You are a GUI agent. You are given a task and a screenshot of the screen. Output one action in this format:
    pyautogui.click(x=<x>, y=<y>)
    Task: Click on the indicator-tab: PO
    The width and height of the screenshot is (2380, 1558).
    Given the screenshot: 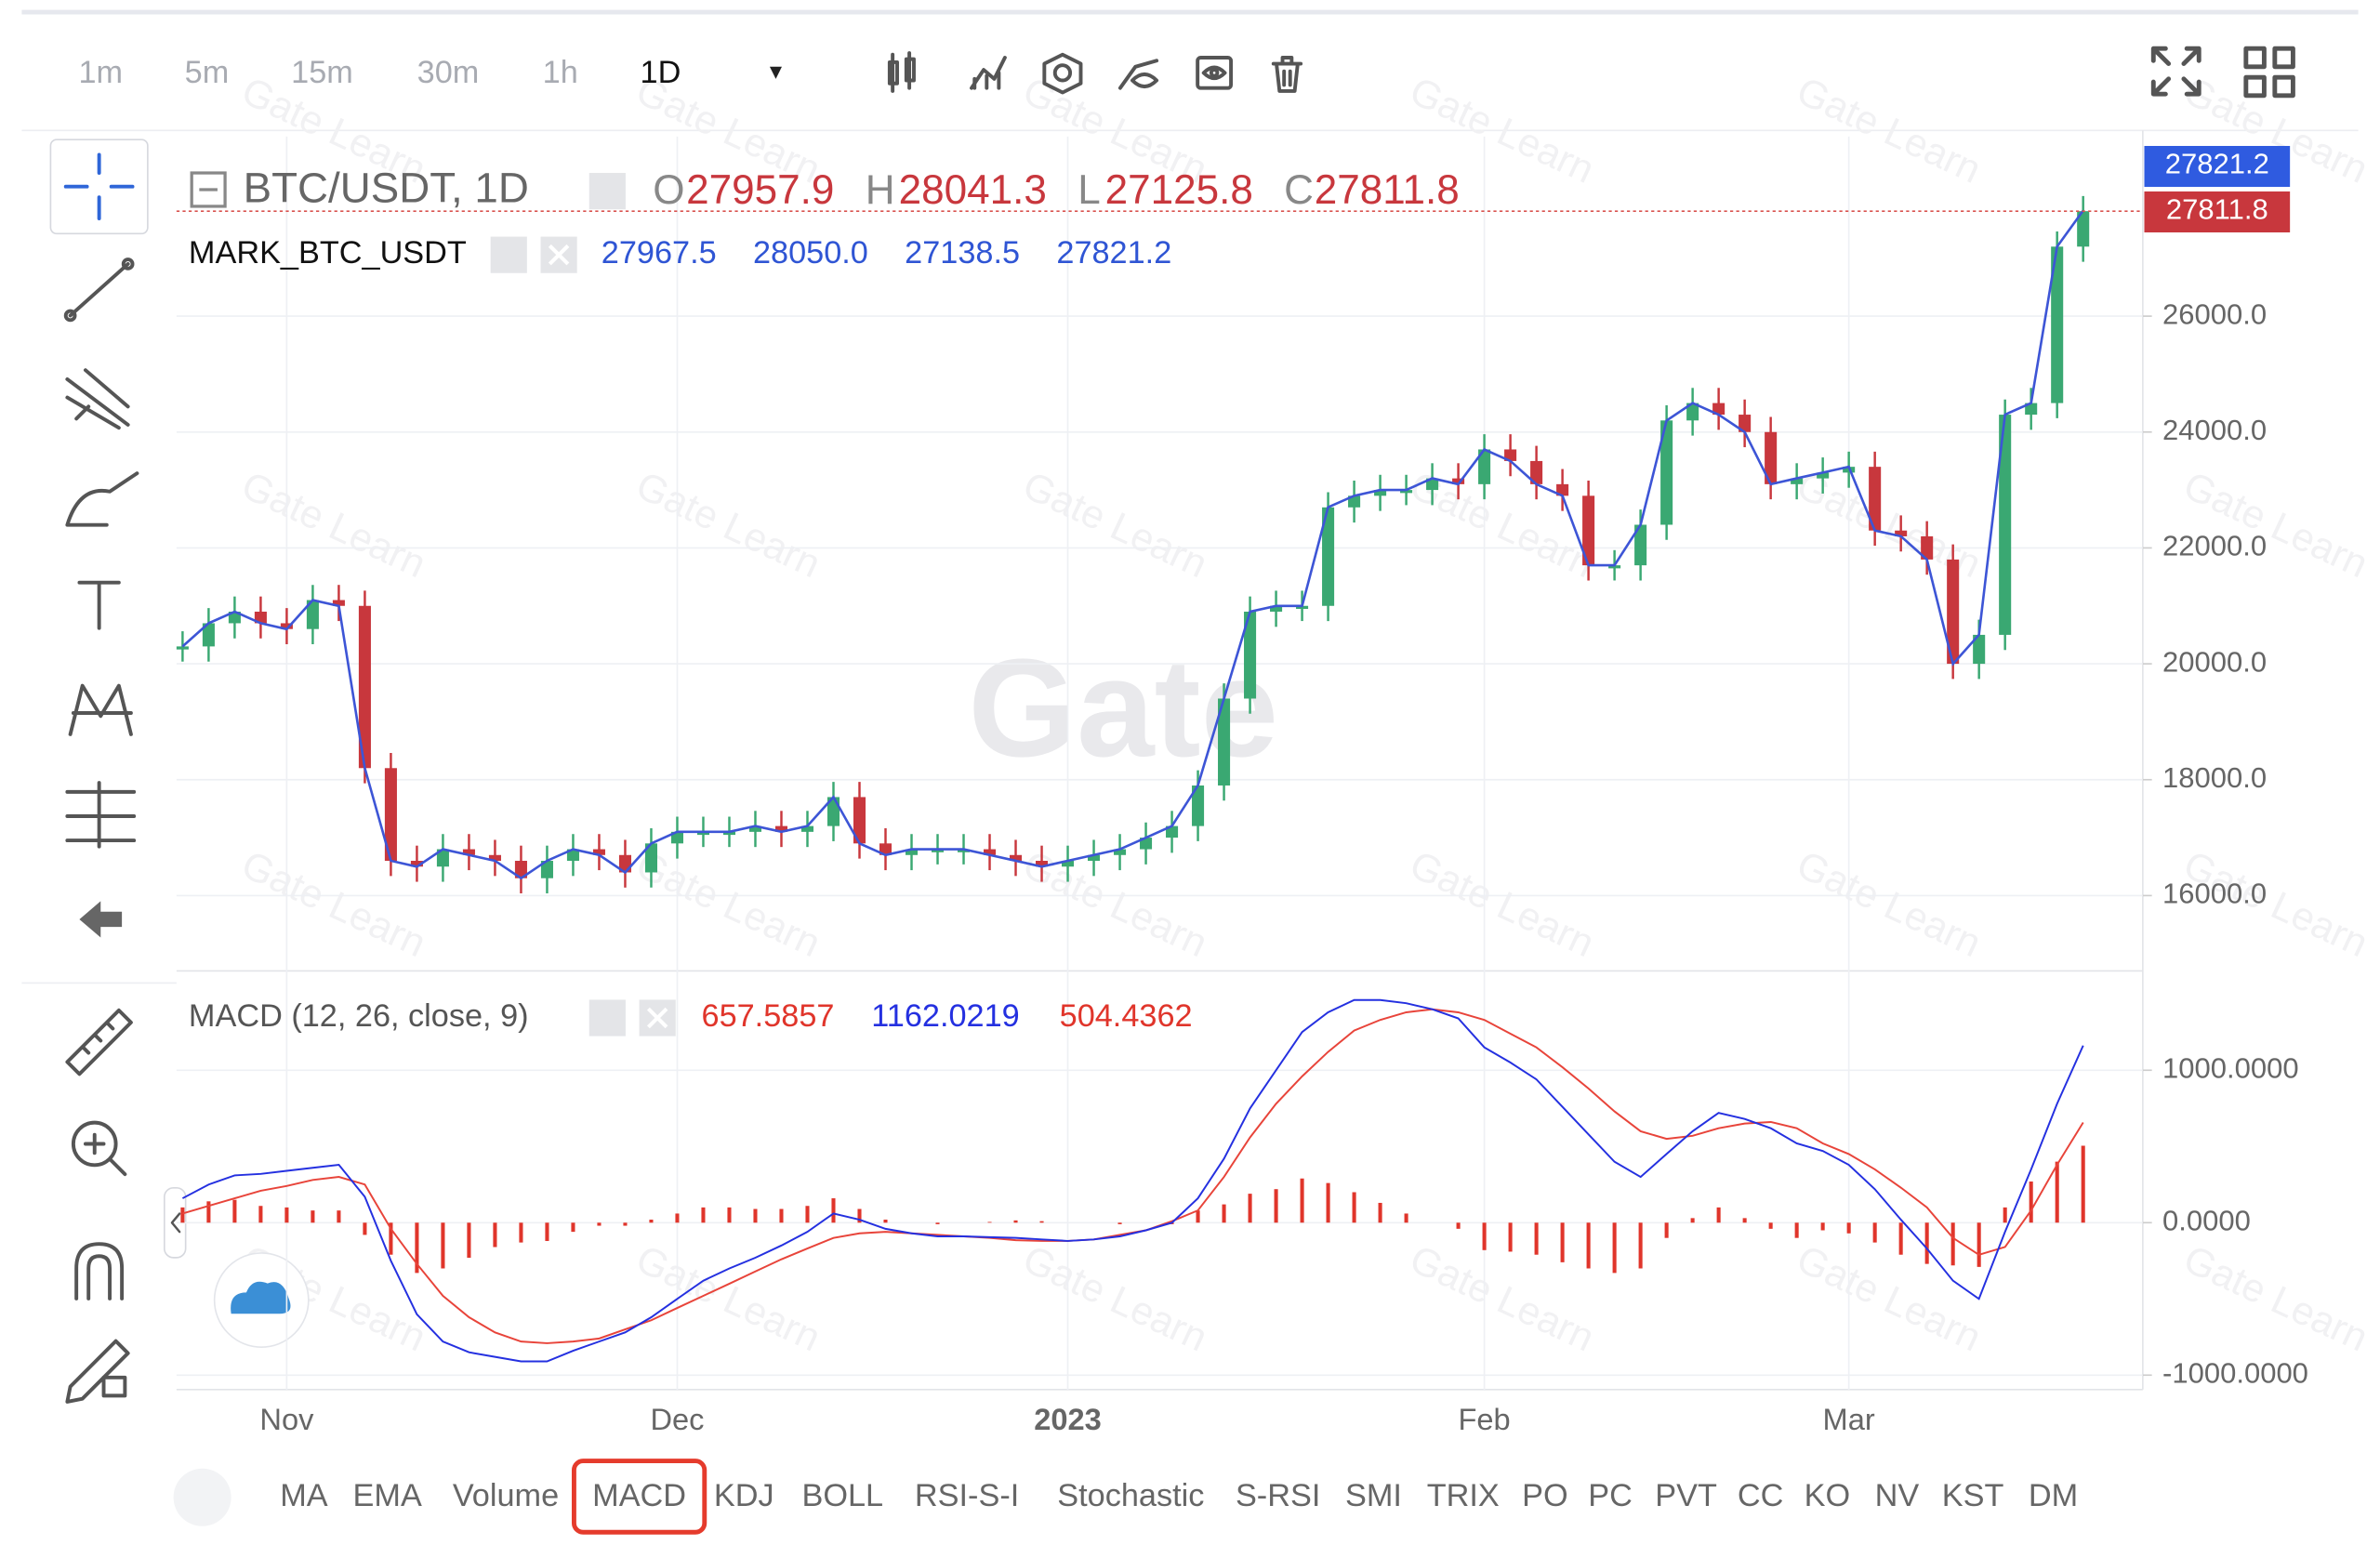 What is the action you would take?
    pyautogui.click(x=1545, y=1495)
    